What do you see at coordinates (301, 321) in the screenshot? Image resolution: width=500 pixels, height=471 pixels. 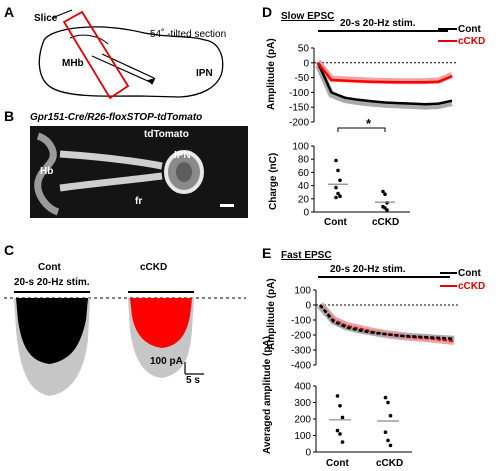 I see `fast-y-tick-label: -100` at bounding box center [301, 321].